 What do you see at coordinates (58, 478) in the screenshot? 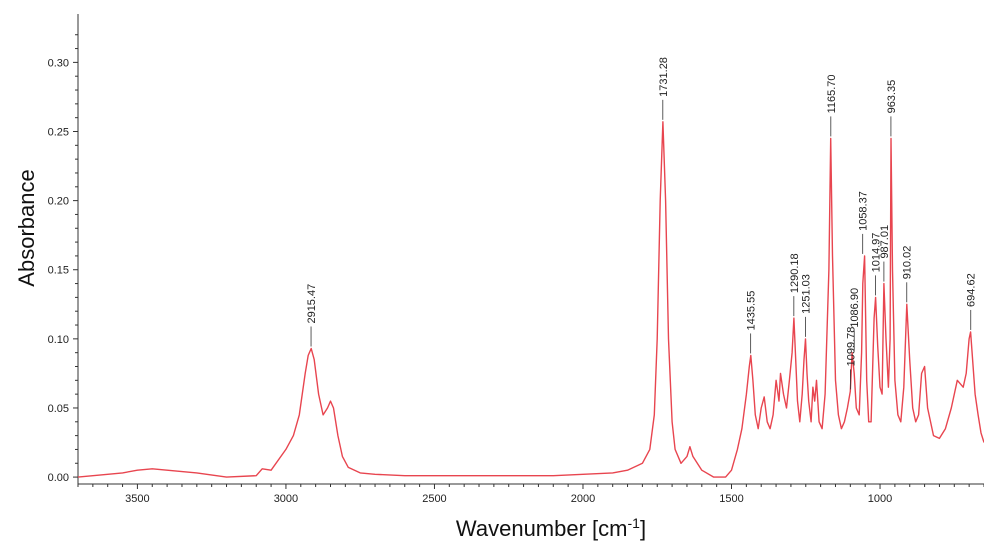
I see `y-tick-label: 0.00` at bounding box center [58, 478].